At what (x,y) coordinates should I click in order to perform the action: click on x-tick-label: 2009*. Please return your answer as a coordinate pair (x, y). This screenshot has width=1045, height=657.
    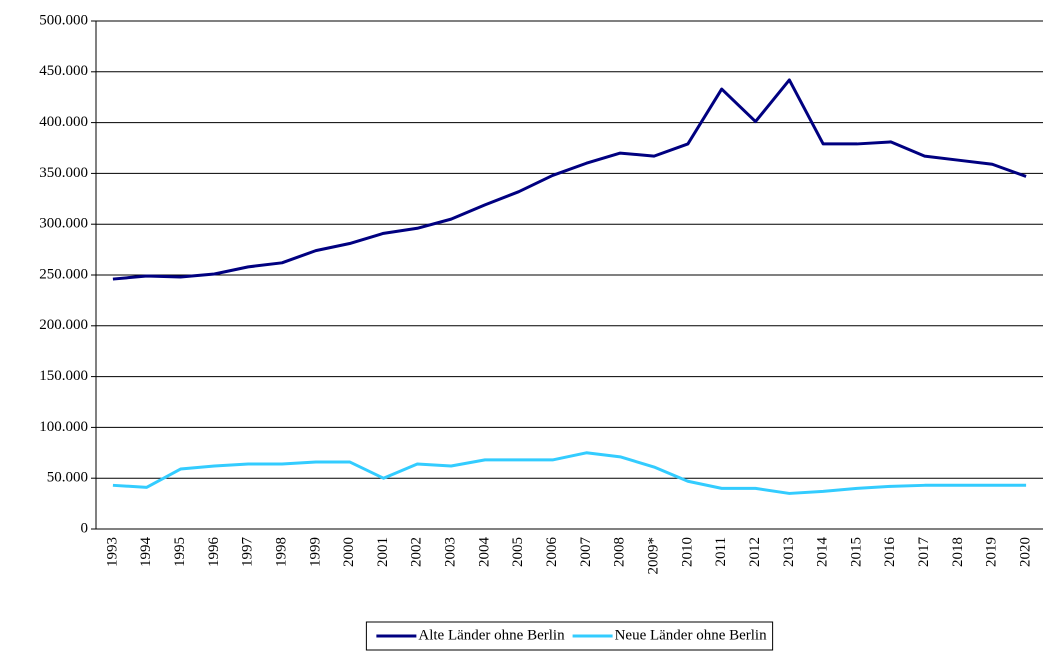
    Looking at the image, I should click on (653, 556).